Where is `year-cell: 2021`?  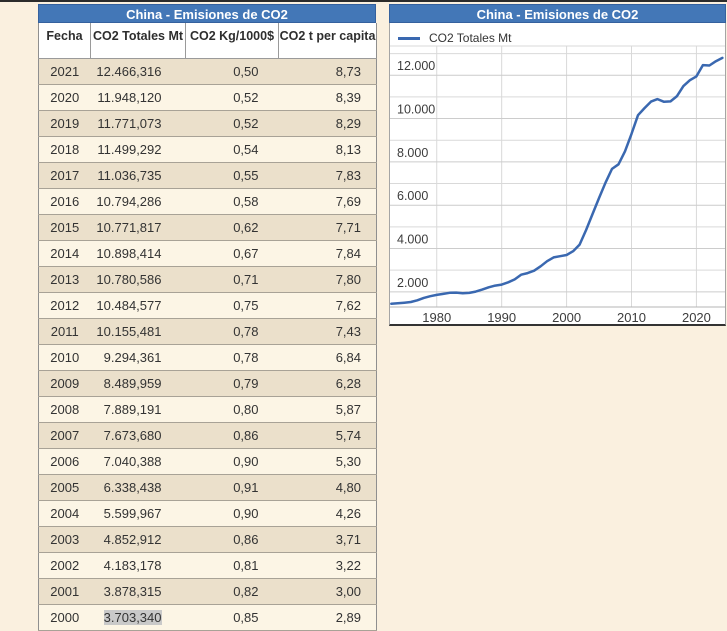 year-cell: 2021 is located at coordinates (65, 71).